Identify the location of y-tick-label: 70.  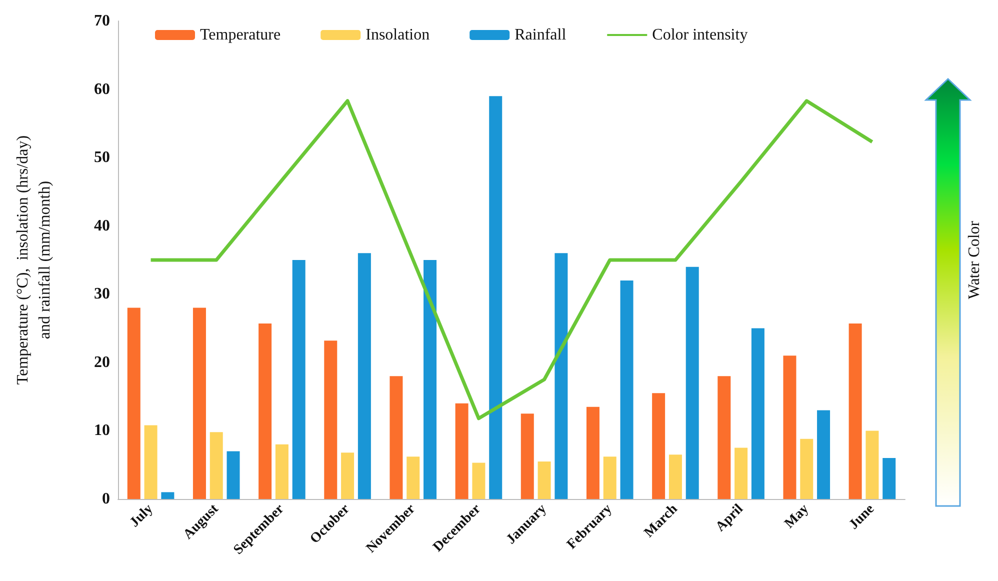
(102, 21).